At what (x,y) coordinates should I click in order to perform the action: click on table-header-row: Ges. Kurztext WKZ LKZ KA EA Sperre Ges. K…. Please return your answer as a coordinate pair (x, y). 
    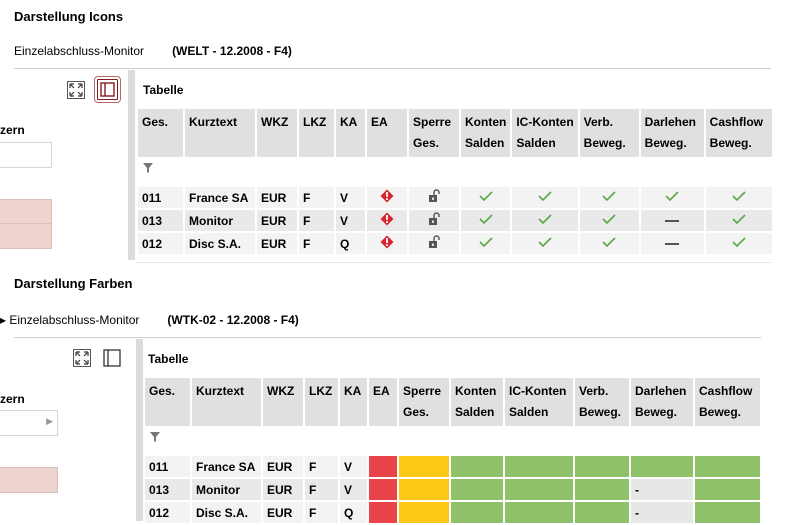
    Looking at the image, I should click on (455, 133).